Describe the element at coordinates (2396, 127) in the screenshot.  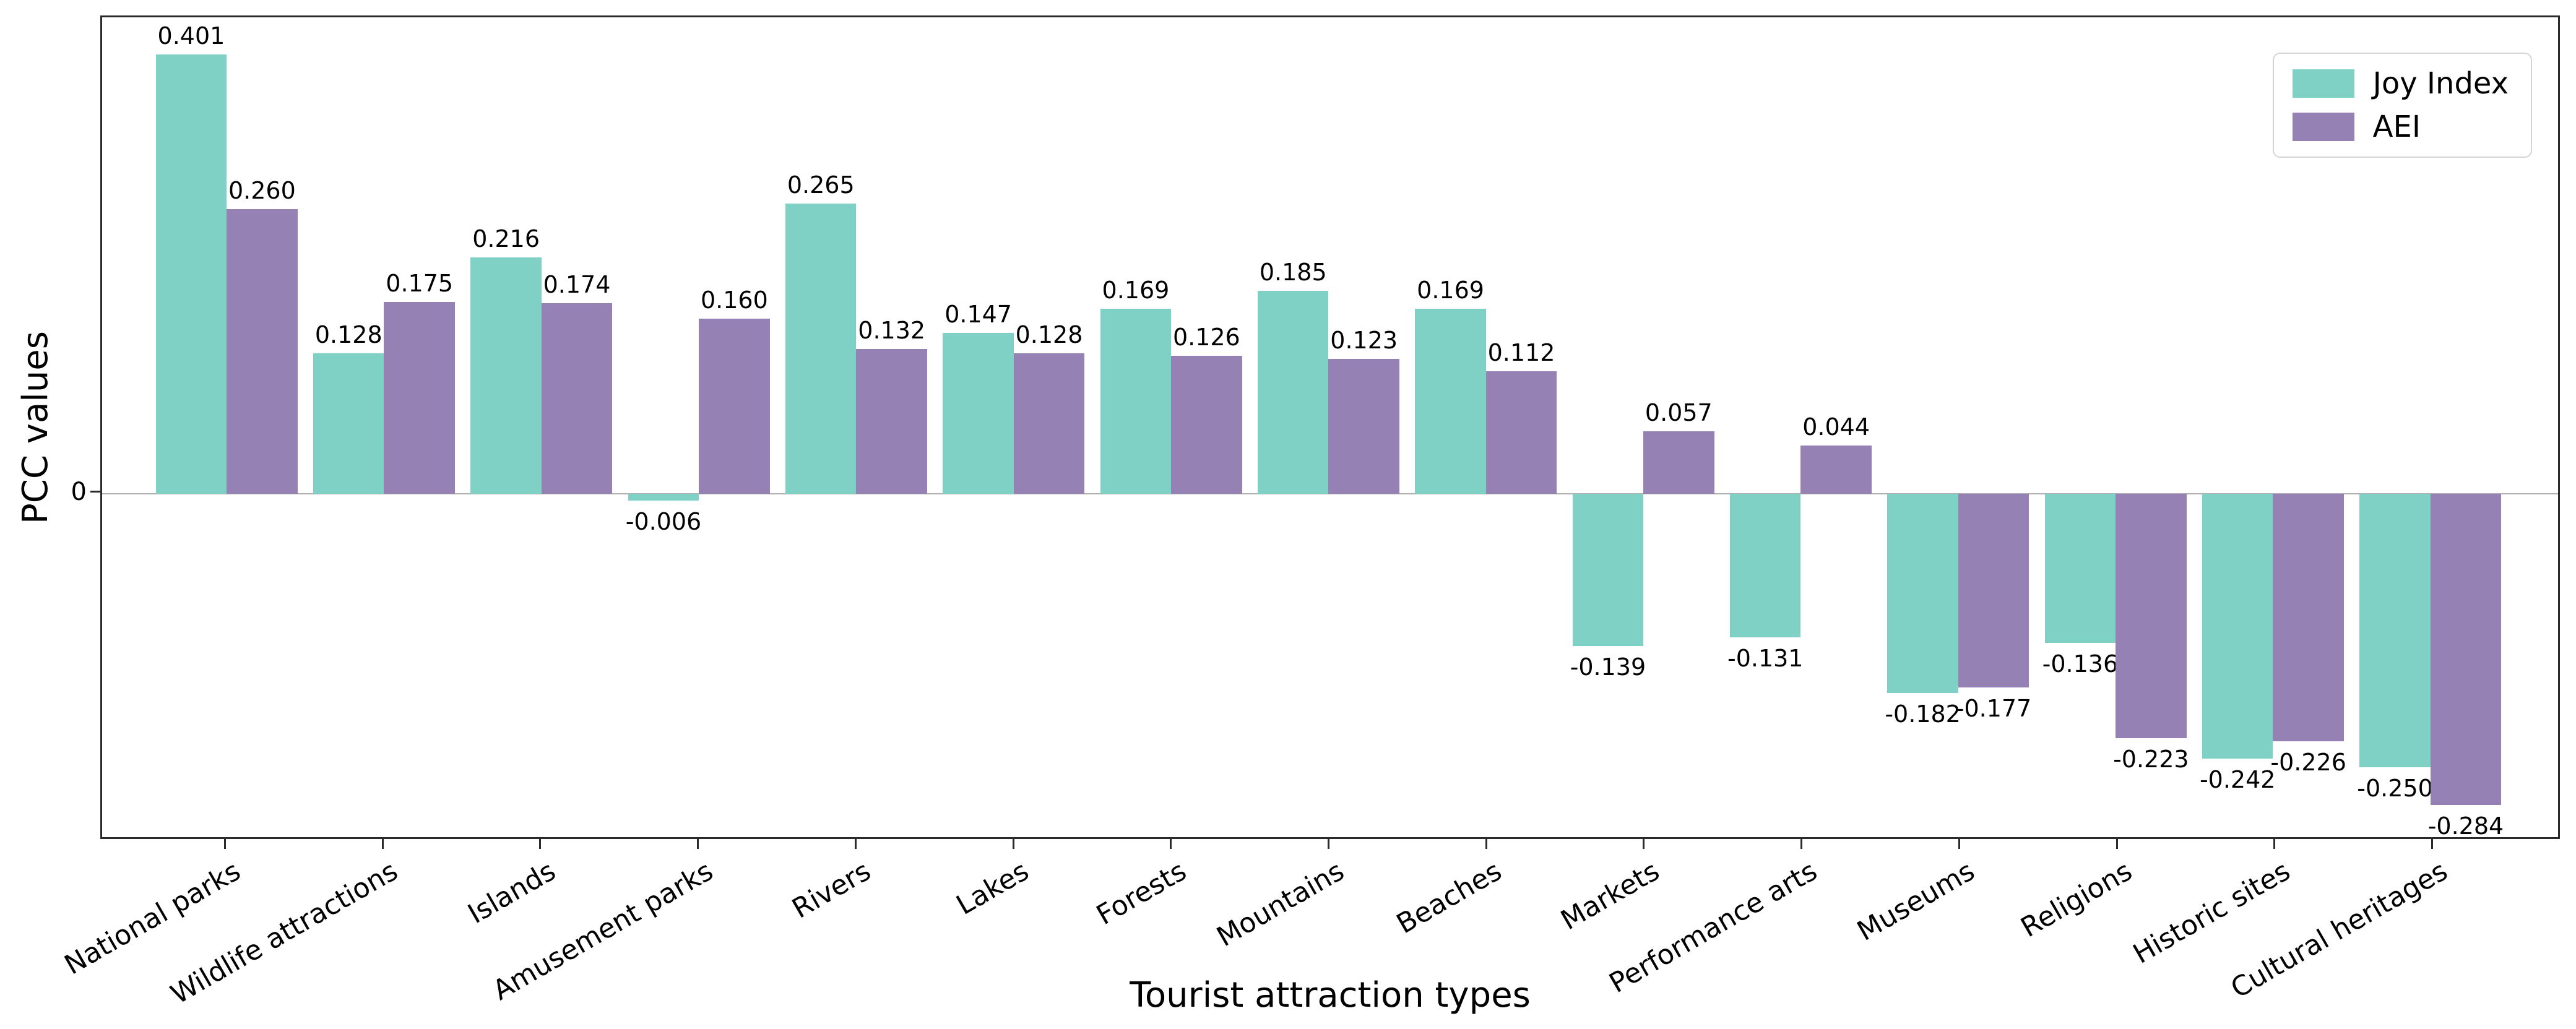
I see `legend-label: AEI` at that location.